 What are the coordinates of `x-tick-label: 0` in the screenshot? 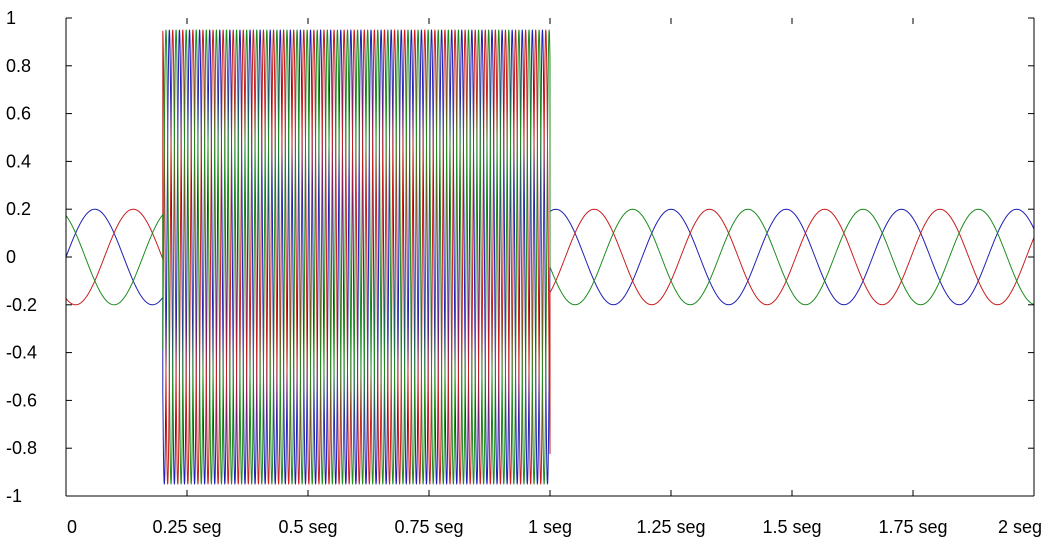 It's located at (72, 527).